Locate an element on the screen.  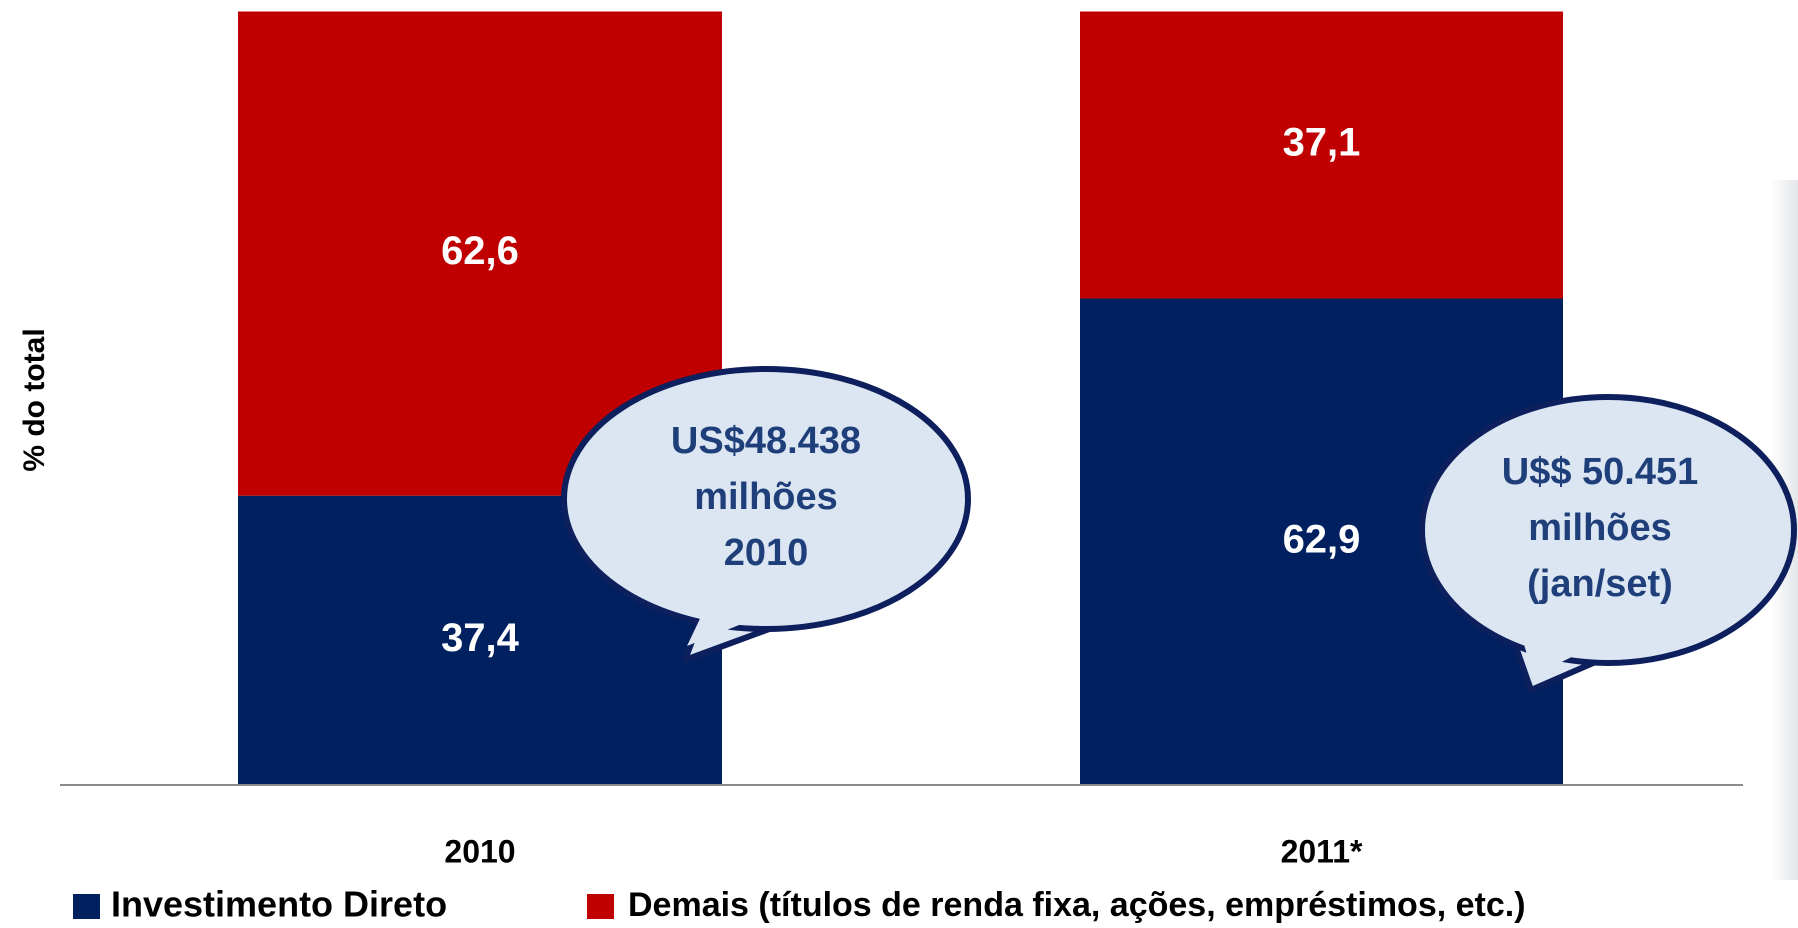
annotation-text: 2010 is located at coordinates (766, 553).